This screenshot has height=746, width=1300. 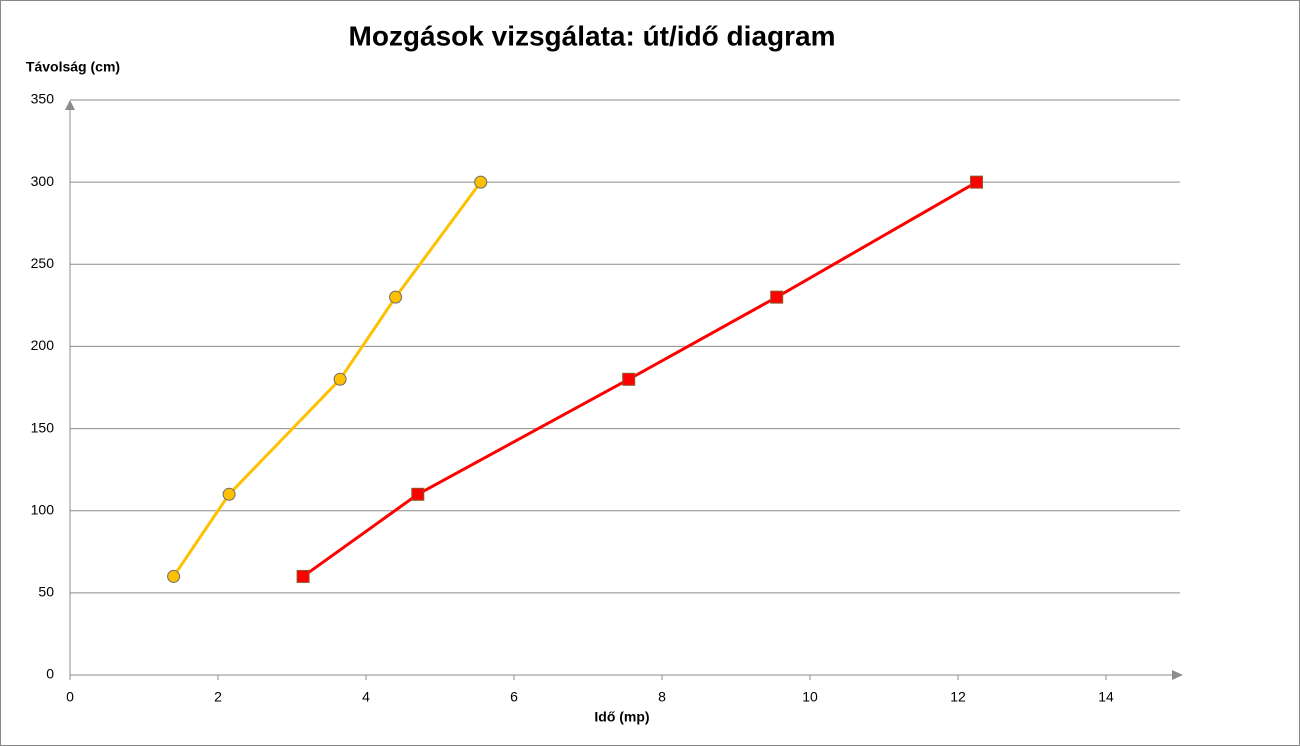 What do you see at coordinates (218, 697) in the screenshot?
I see `x-tick-label: 2` at bounding box center [218, 697].